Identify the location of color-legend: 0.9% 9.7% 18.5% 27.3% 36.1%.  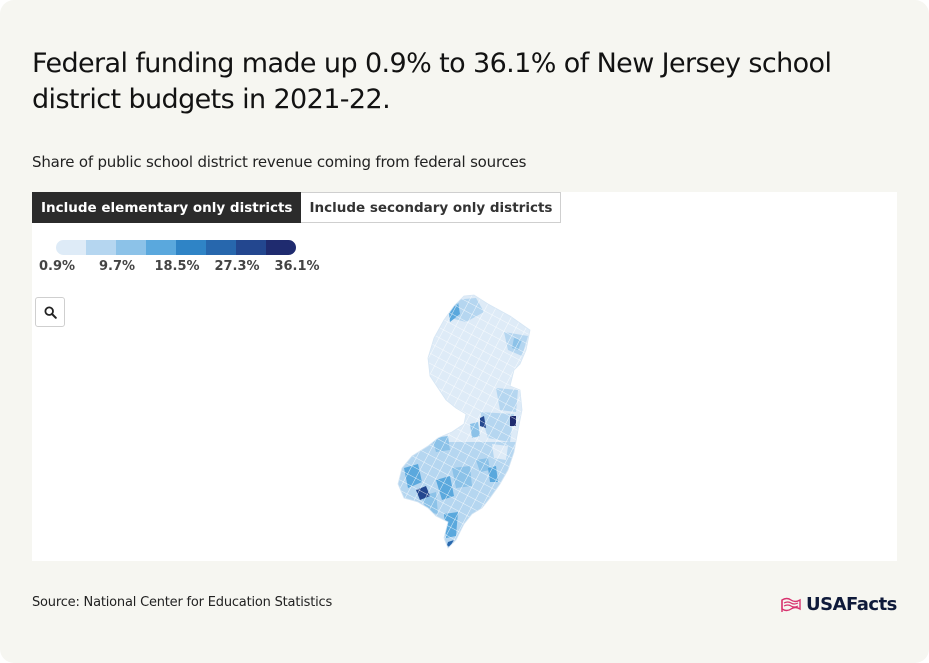
(182, 260).